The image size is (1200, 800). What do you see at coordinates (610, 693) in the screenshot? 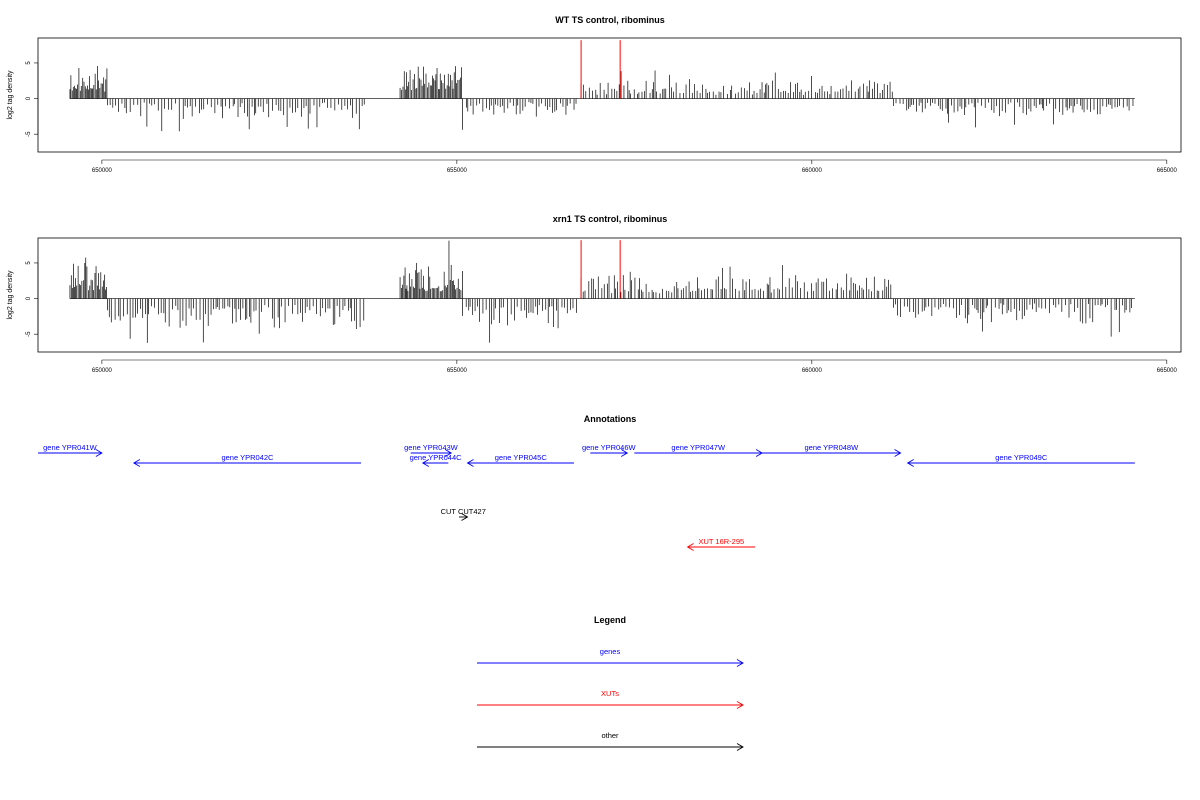
I see `legend-label: XUTs` at bounding box center [610, 693].